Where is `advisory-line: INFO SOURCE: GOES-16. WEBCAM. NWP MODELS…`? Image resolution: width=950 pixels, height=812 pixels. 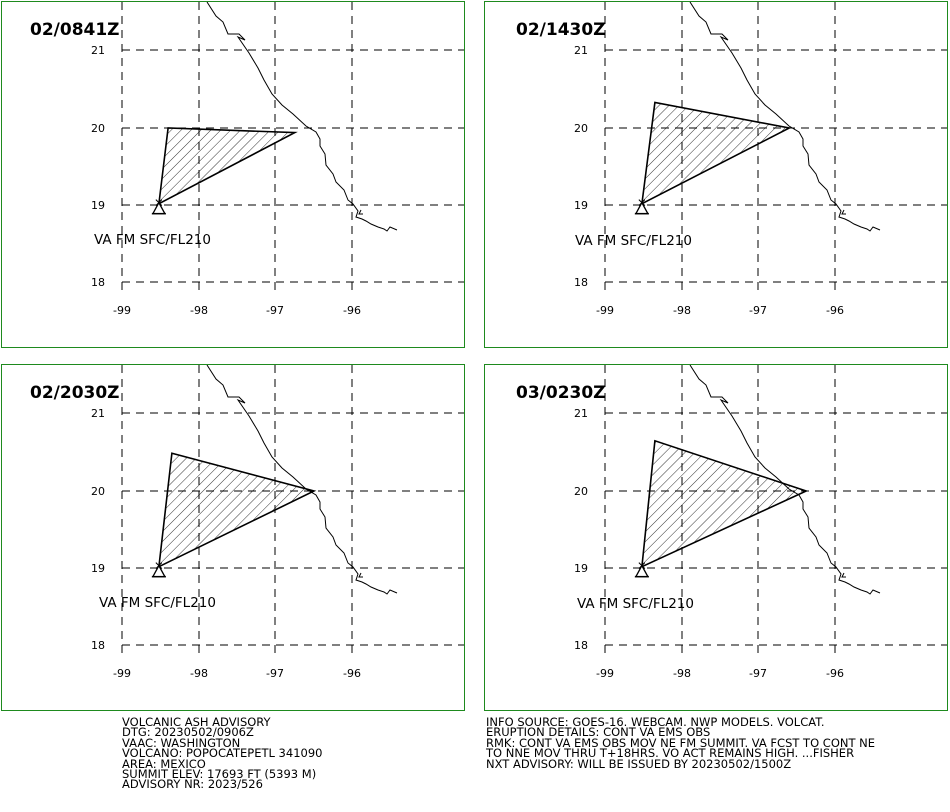 advisory-line: INFO SOURCE: GOES-16. WEBCAM. NWP MODELS… is located at coordinates (655, 722).